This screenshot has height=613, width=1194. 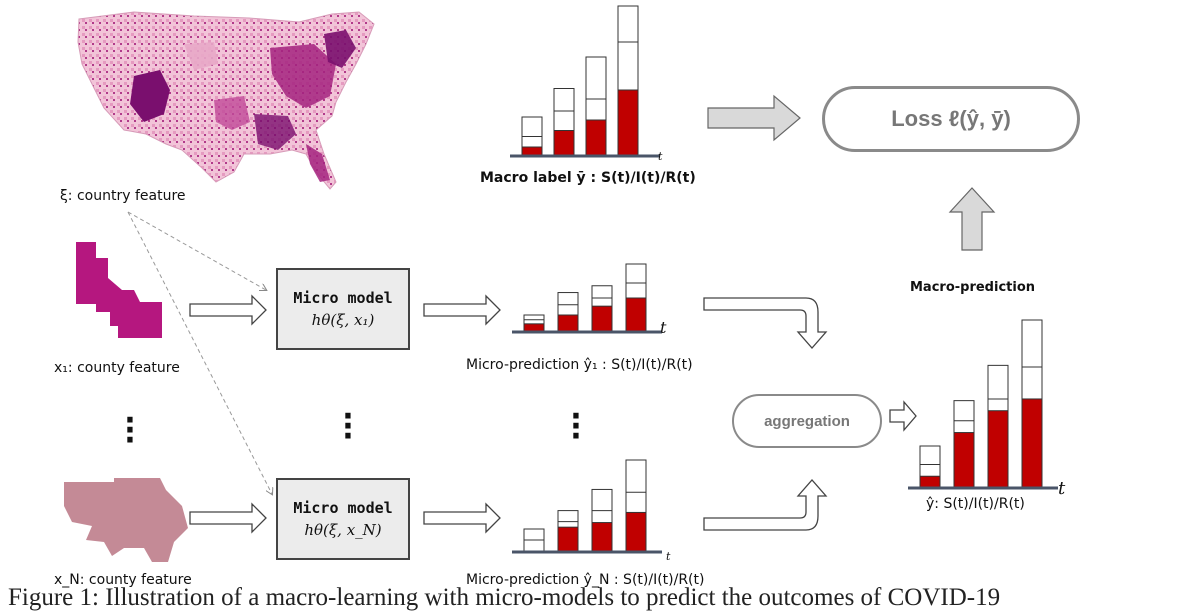 What do you see at coordinates (973, 287) in the screenshot?
I see `macro-prediction-label: Macro-prediction` at bounding box center [973, 287].